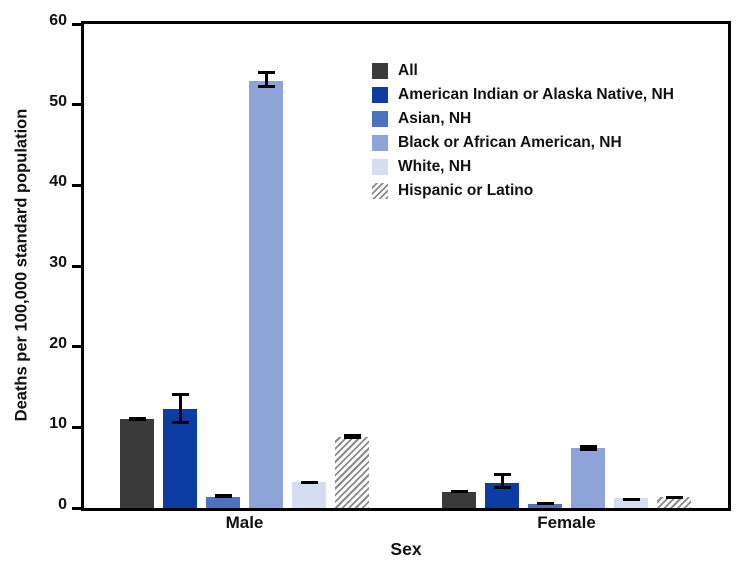  I want to click on legend-label: White, NH, so click(435, 166).